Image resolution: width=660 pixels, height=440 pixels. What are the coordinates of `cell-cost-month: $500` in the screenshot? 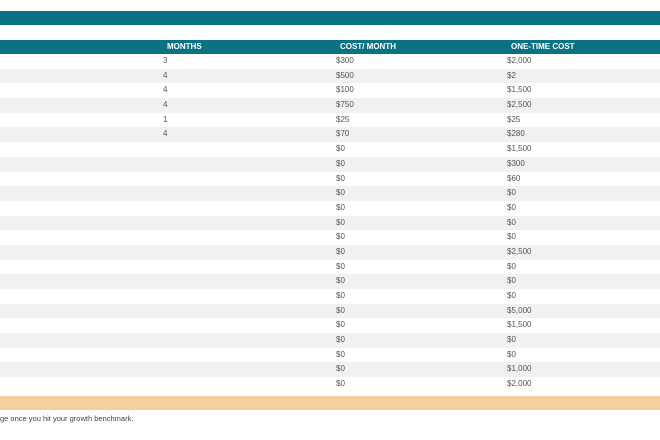 It's located at (345, 75).